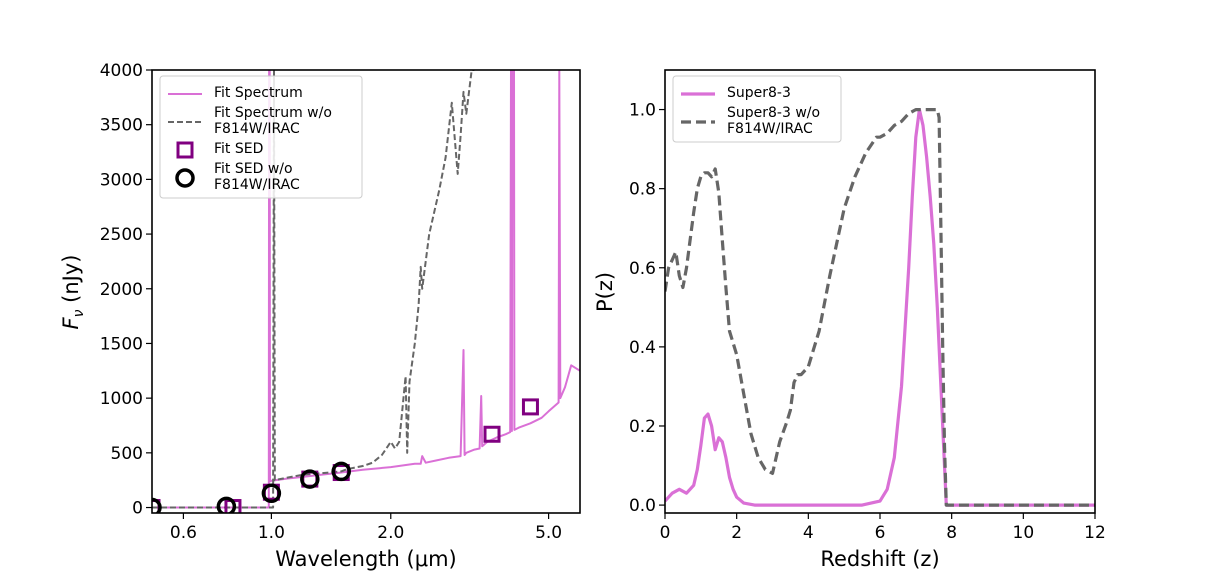 The height and width of the screenshot is (576, 1216). What do you see at coordinates (1024, 533) in the screenshot?
I see `right-x-tick-label: 10` at bounding box center [1024, 533].